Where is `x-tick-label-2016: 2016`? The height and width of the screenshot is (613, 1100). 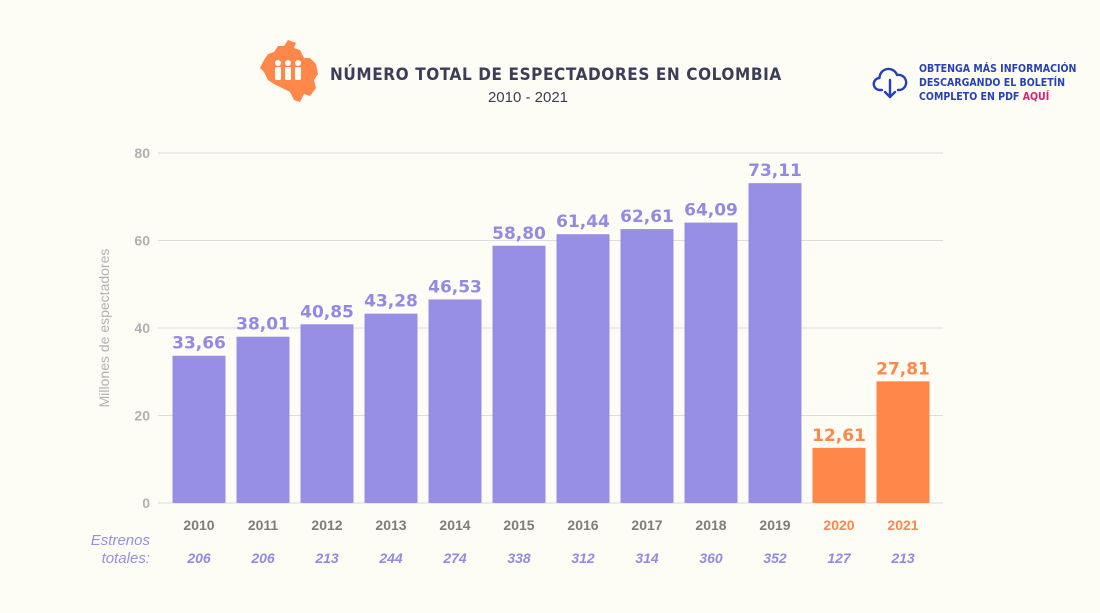
x-tick-label-2016: 2016 is located at coordinates (582, 525).